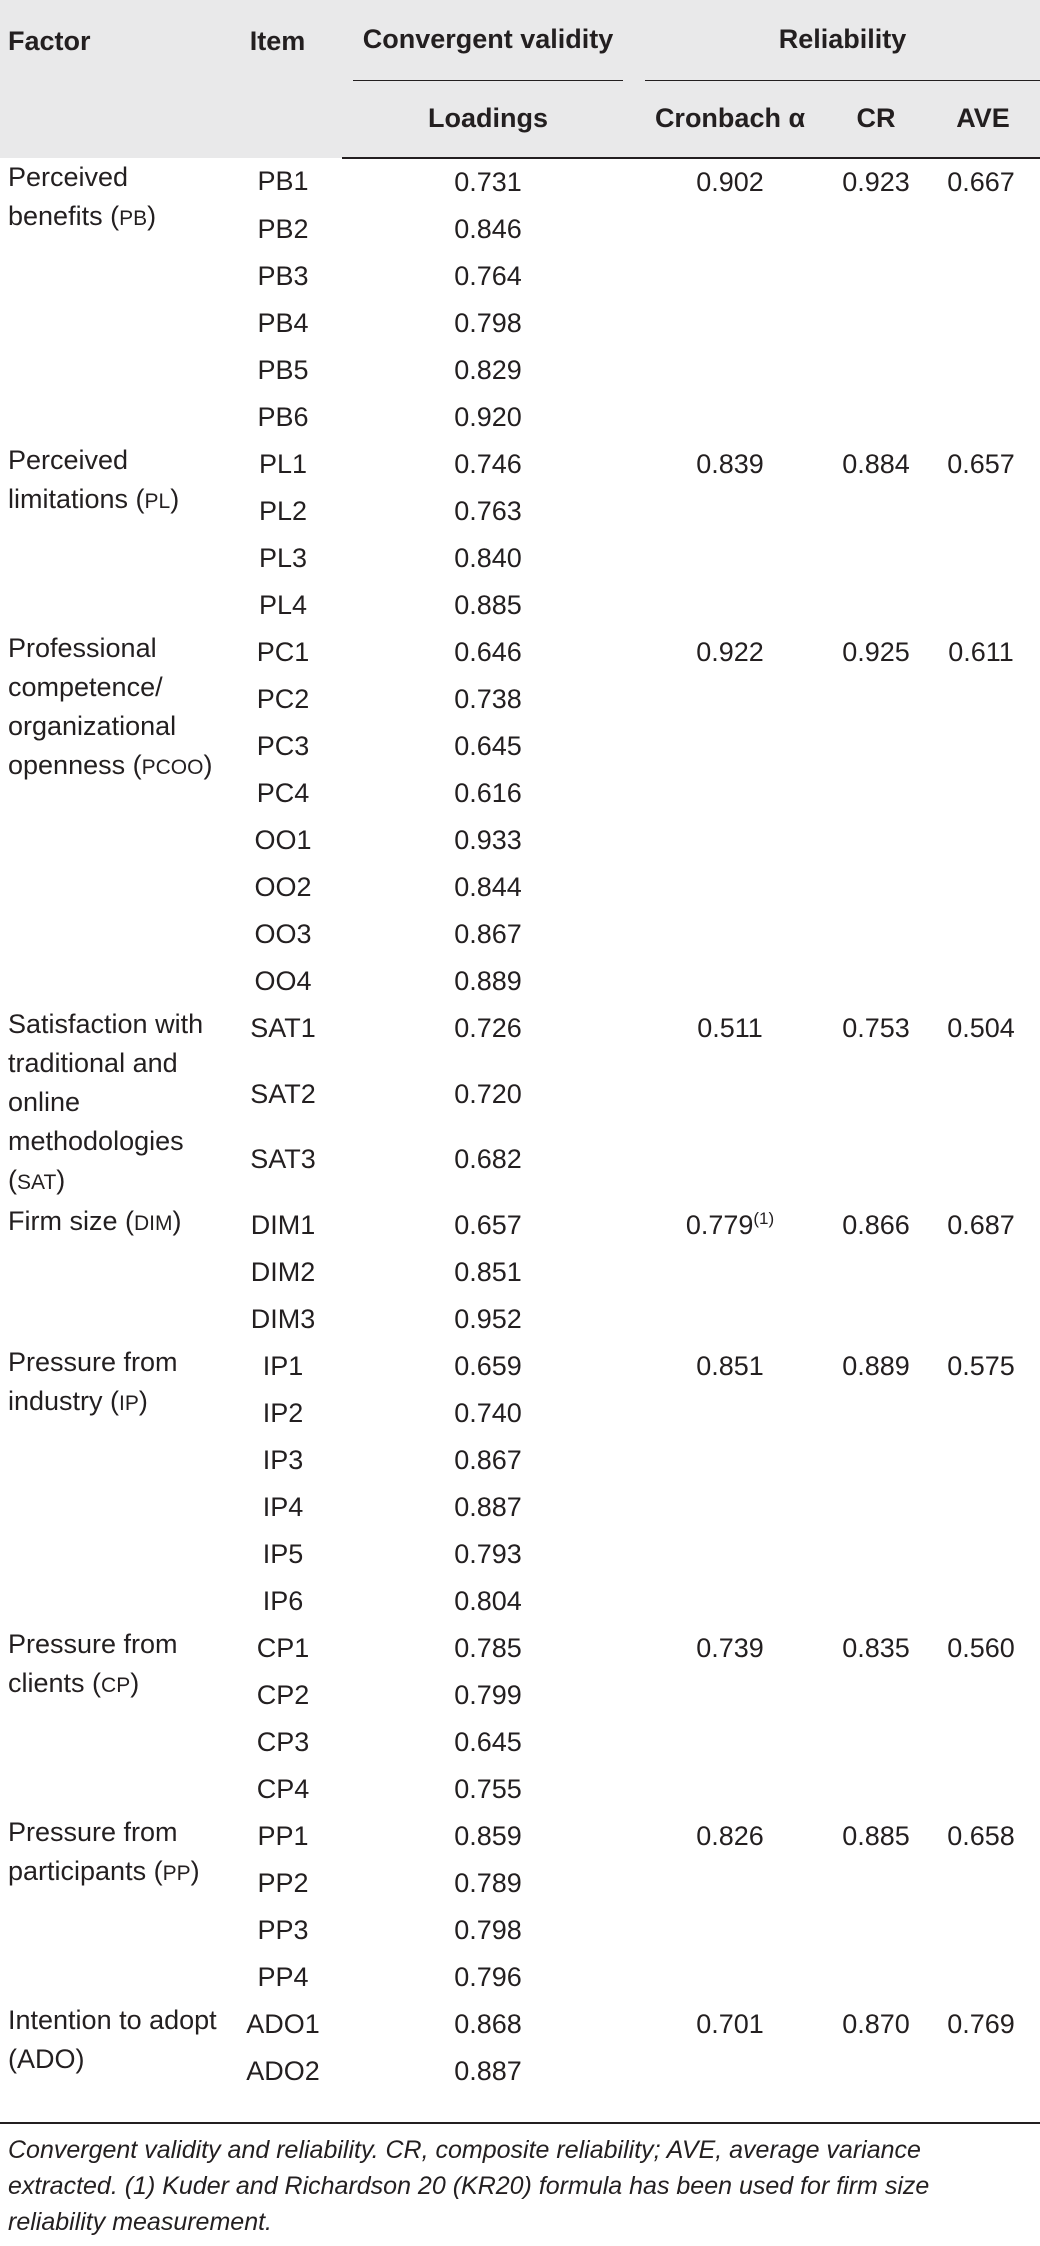  Describe the element at coordinates (283, 1789) in the screenshot. I see `item-cell: CP4` at that location.